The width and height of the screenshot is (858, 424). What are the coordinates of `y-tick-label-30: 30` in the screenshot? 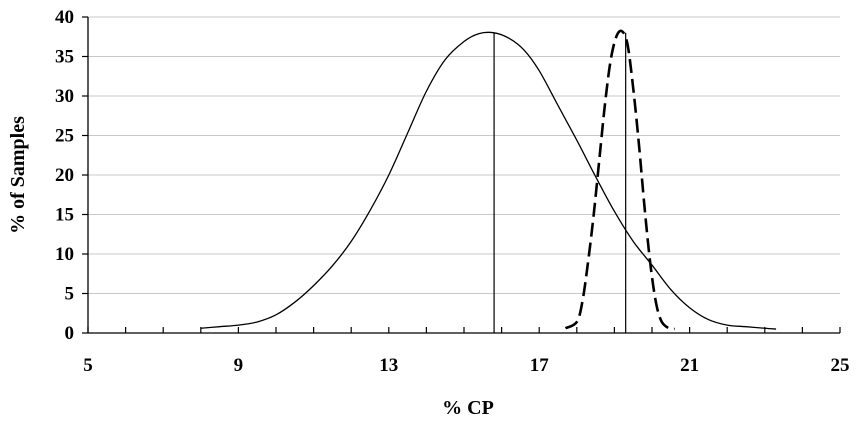 It's located at (64, 96).